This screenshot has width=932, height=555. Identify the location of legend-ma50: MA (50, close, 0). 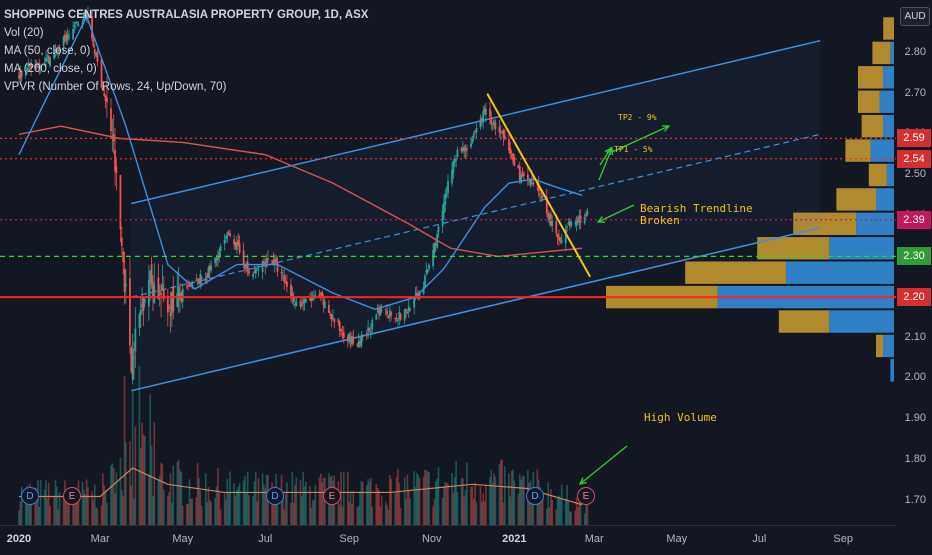
(47, 51).